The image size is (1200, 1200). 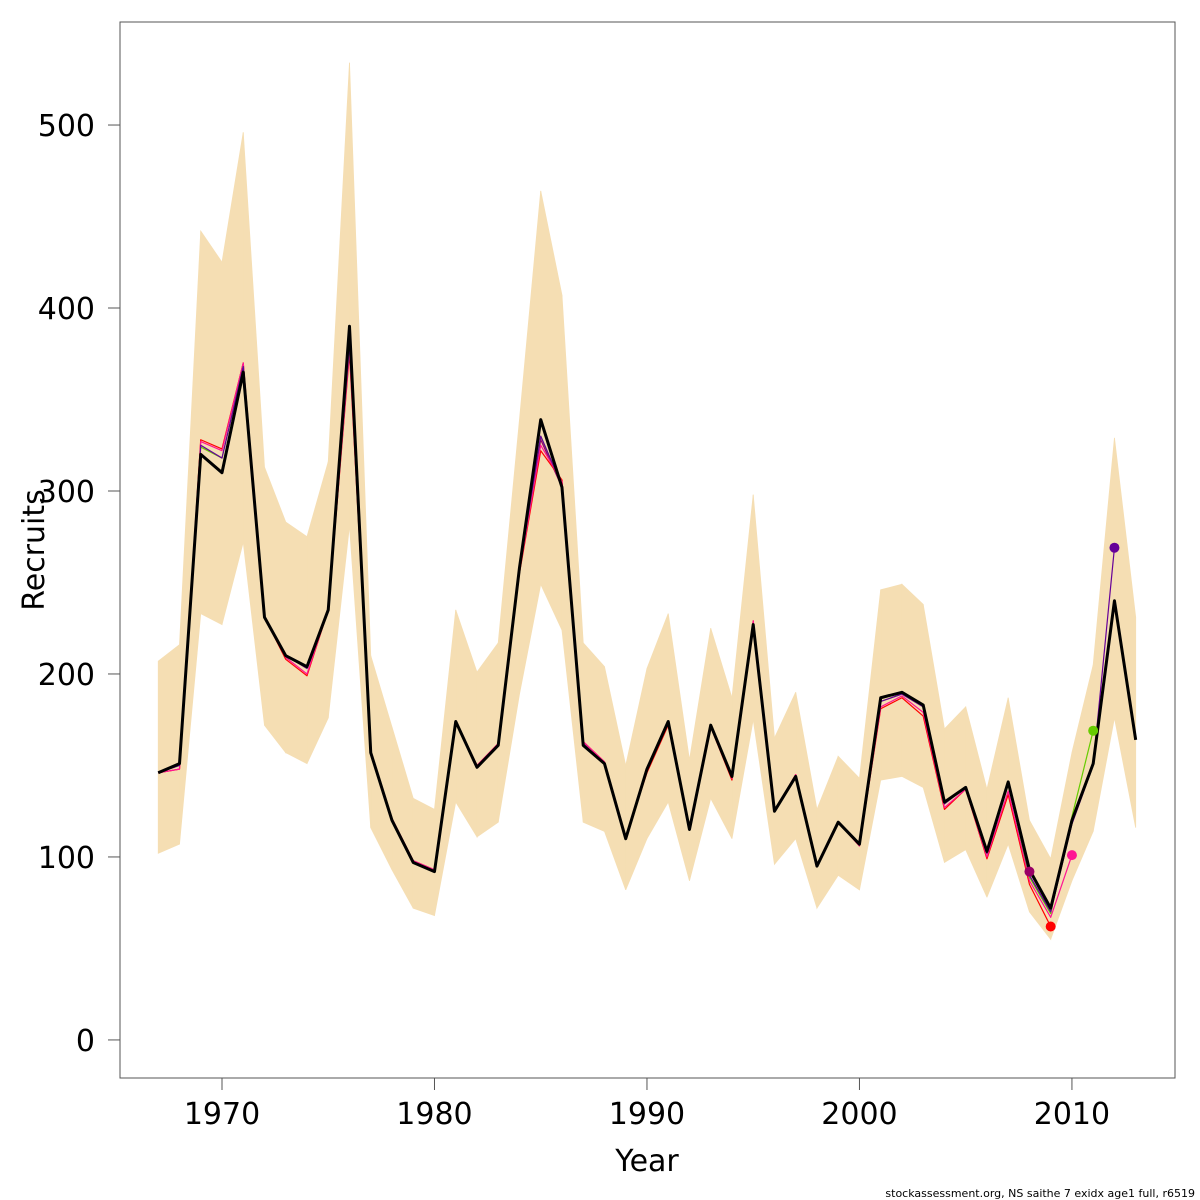 What do you see at coordinates (66, 492) in the screenshot?
I see `y-tick-label: 300` at bounding box center [66, 492].